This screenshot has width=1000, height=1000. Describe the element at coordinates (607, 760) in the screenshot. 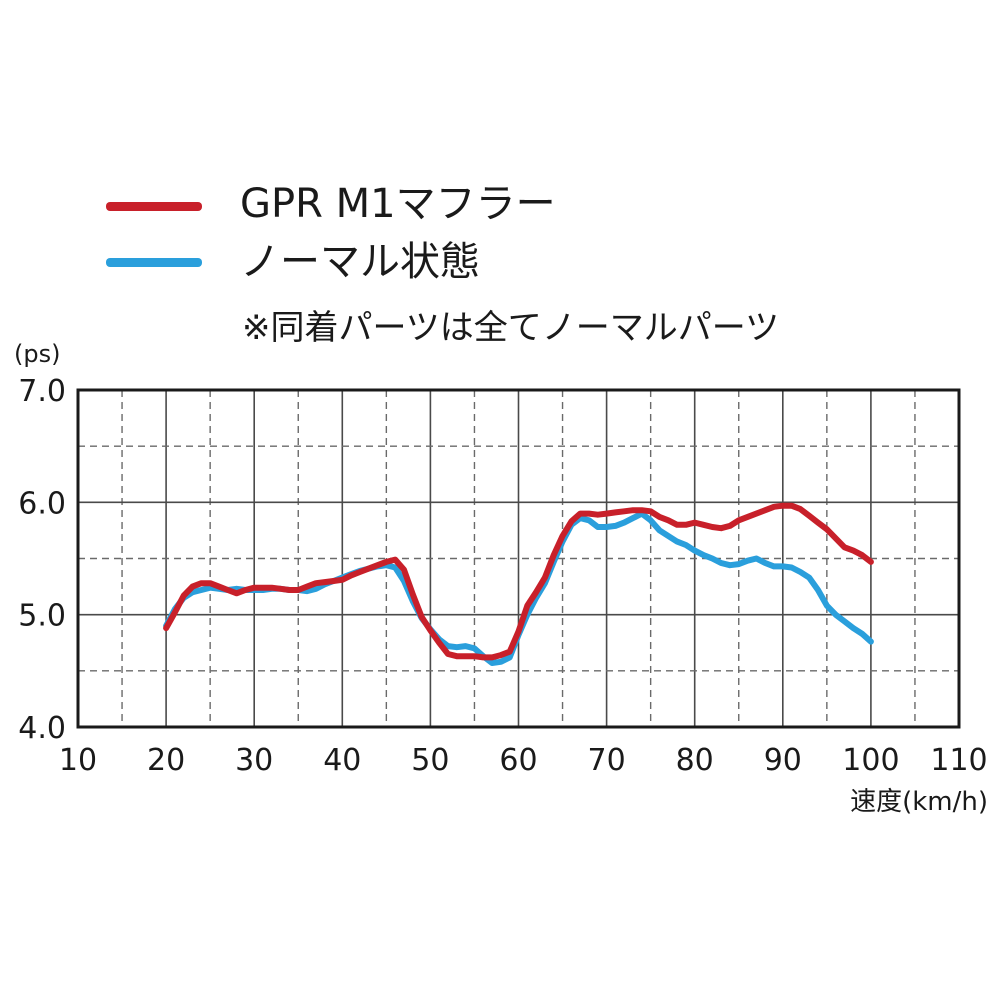

I see `x-tick-label: 70` at that location.